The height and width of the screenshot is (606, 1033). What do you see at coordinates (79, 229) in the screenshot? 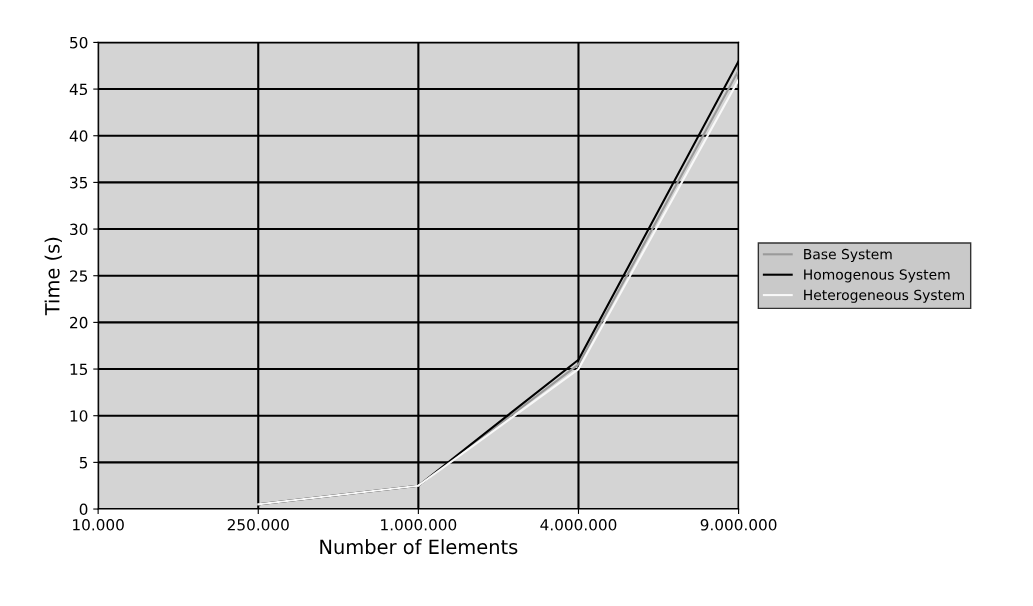
I see `y-tick-label: 30` at bounding box center [79, 229].